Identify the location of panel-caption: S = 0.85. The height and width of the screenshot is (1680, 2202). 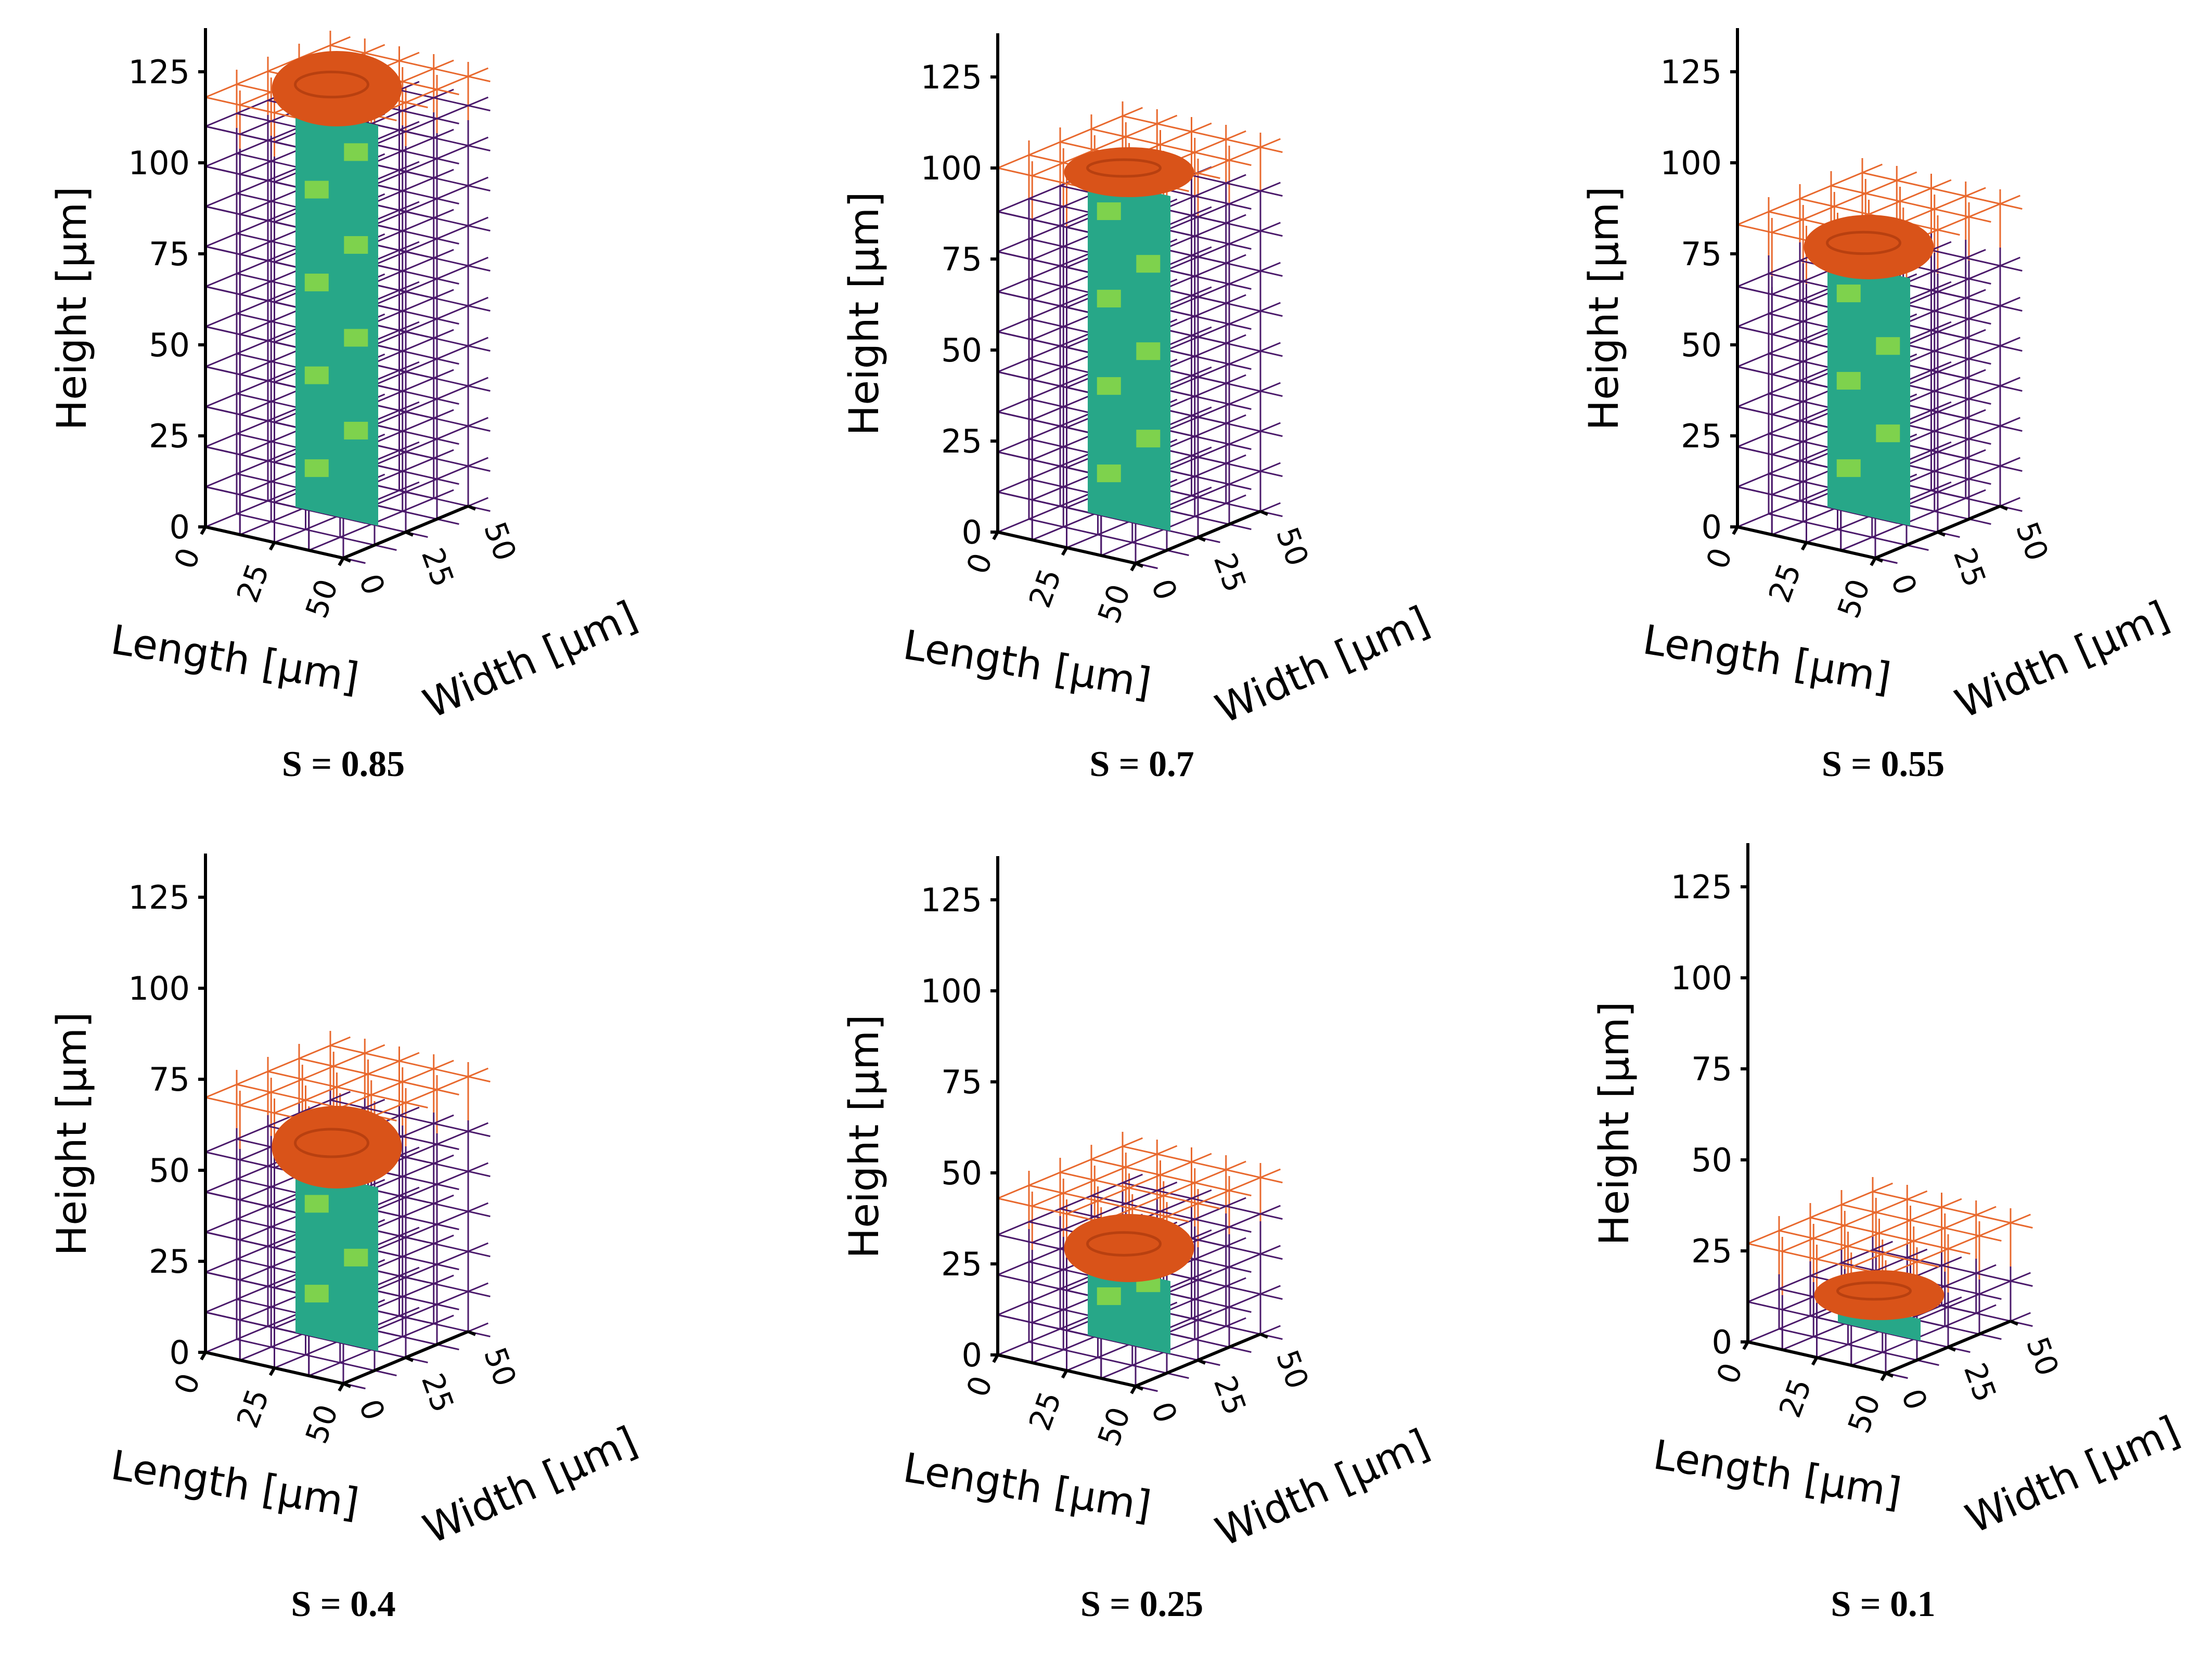
(343, 764).